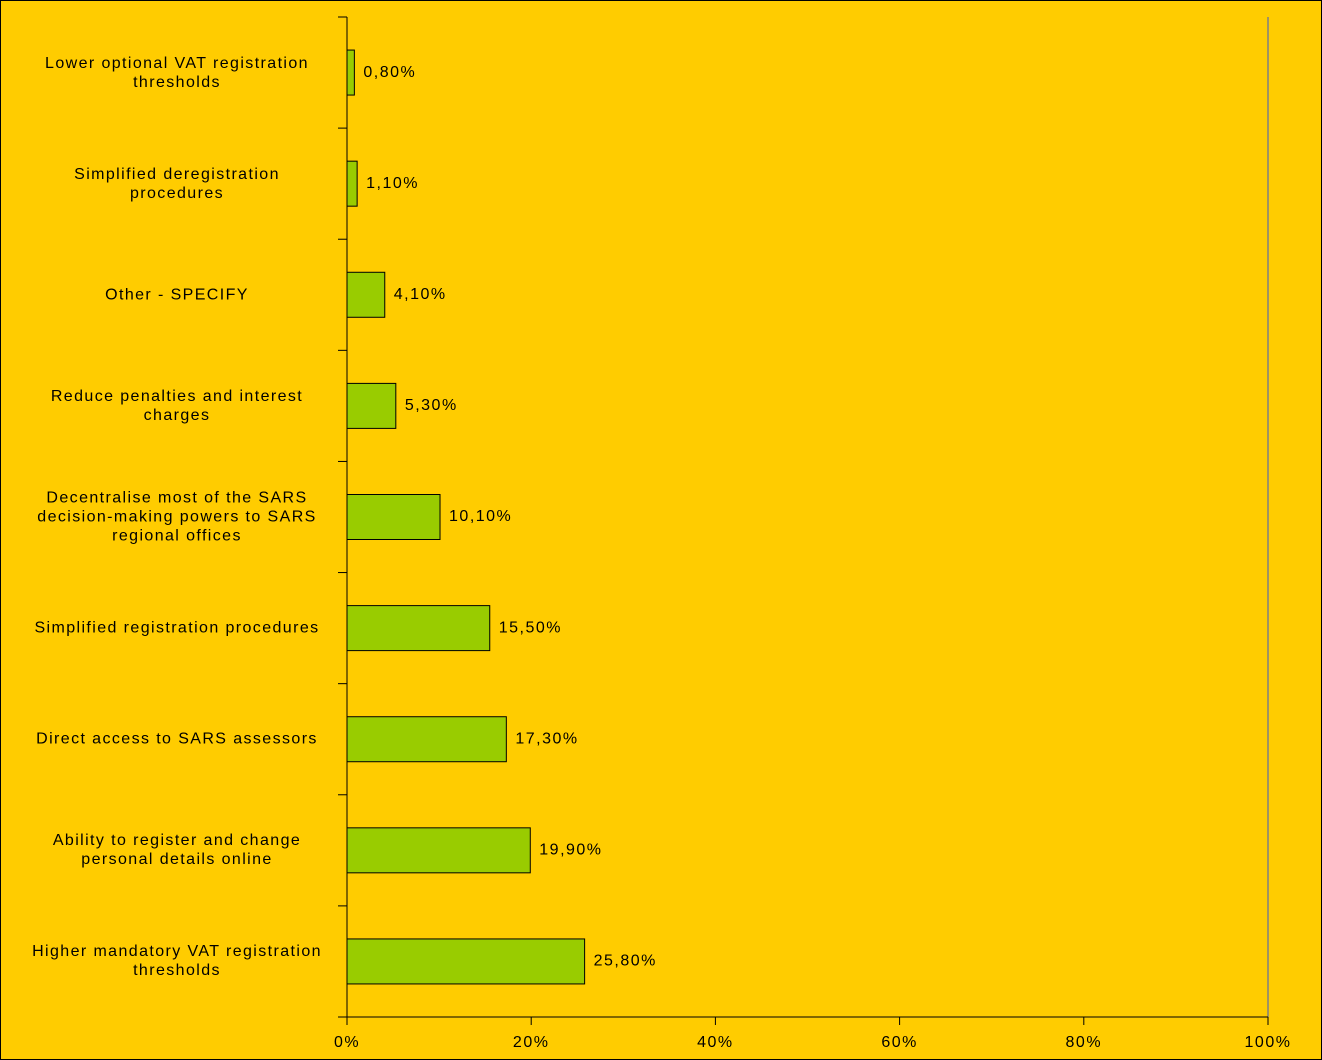  Describe the element at coordinates (625, 961) in the screenshot. I see `value-label: 25,80%` at that location.